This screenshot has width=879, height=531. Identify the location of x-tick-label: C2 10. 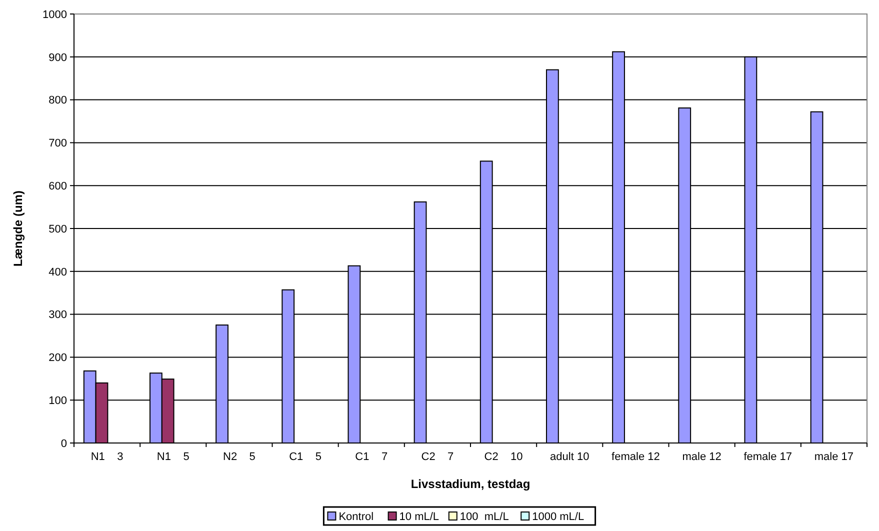
(503, 457).